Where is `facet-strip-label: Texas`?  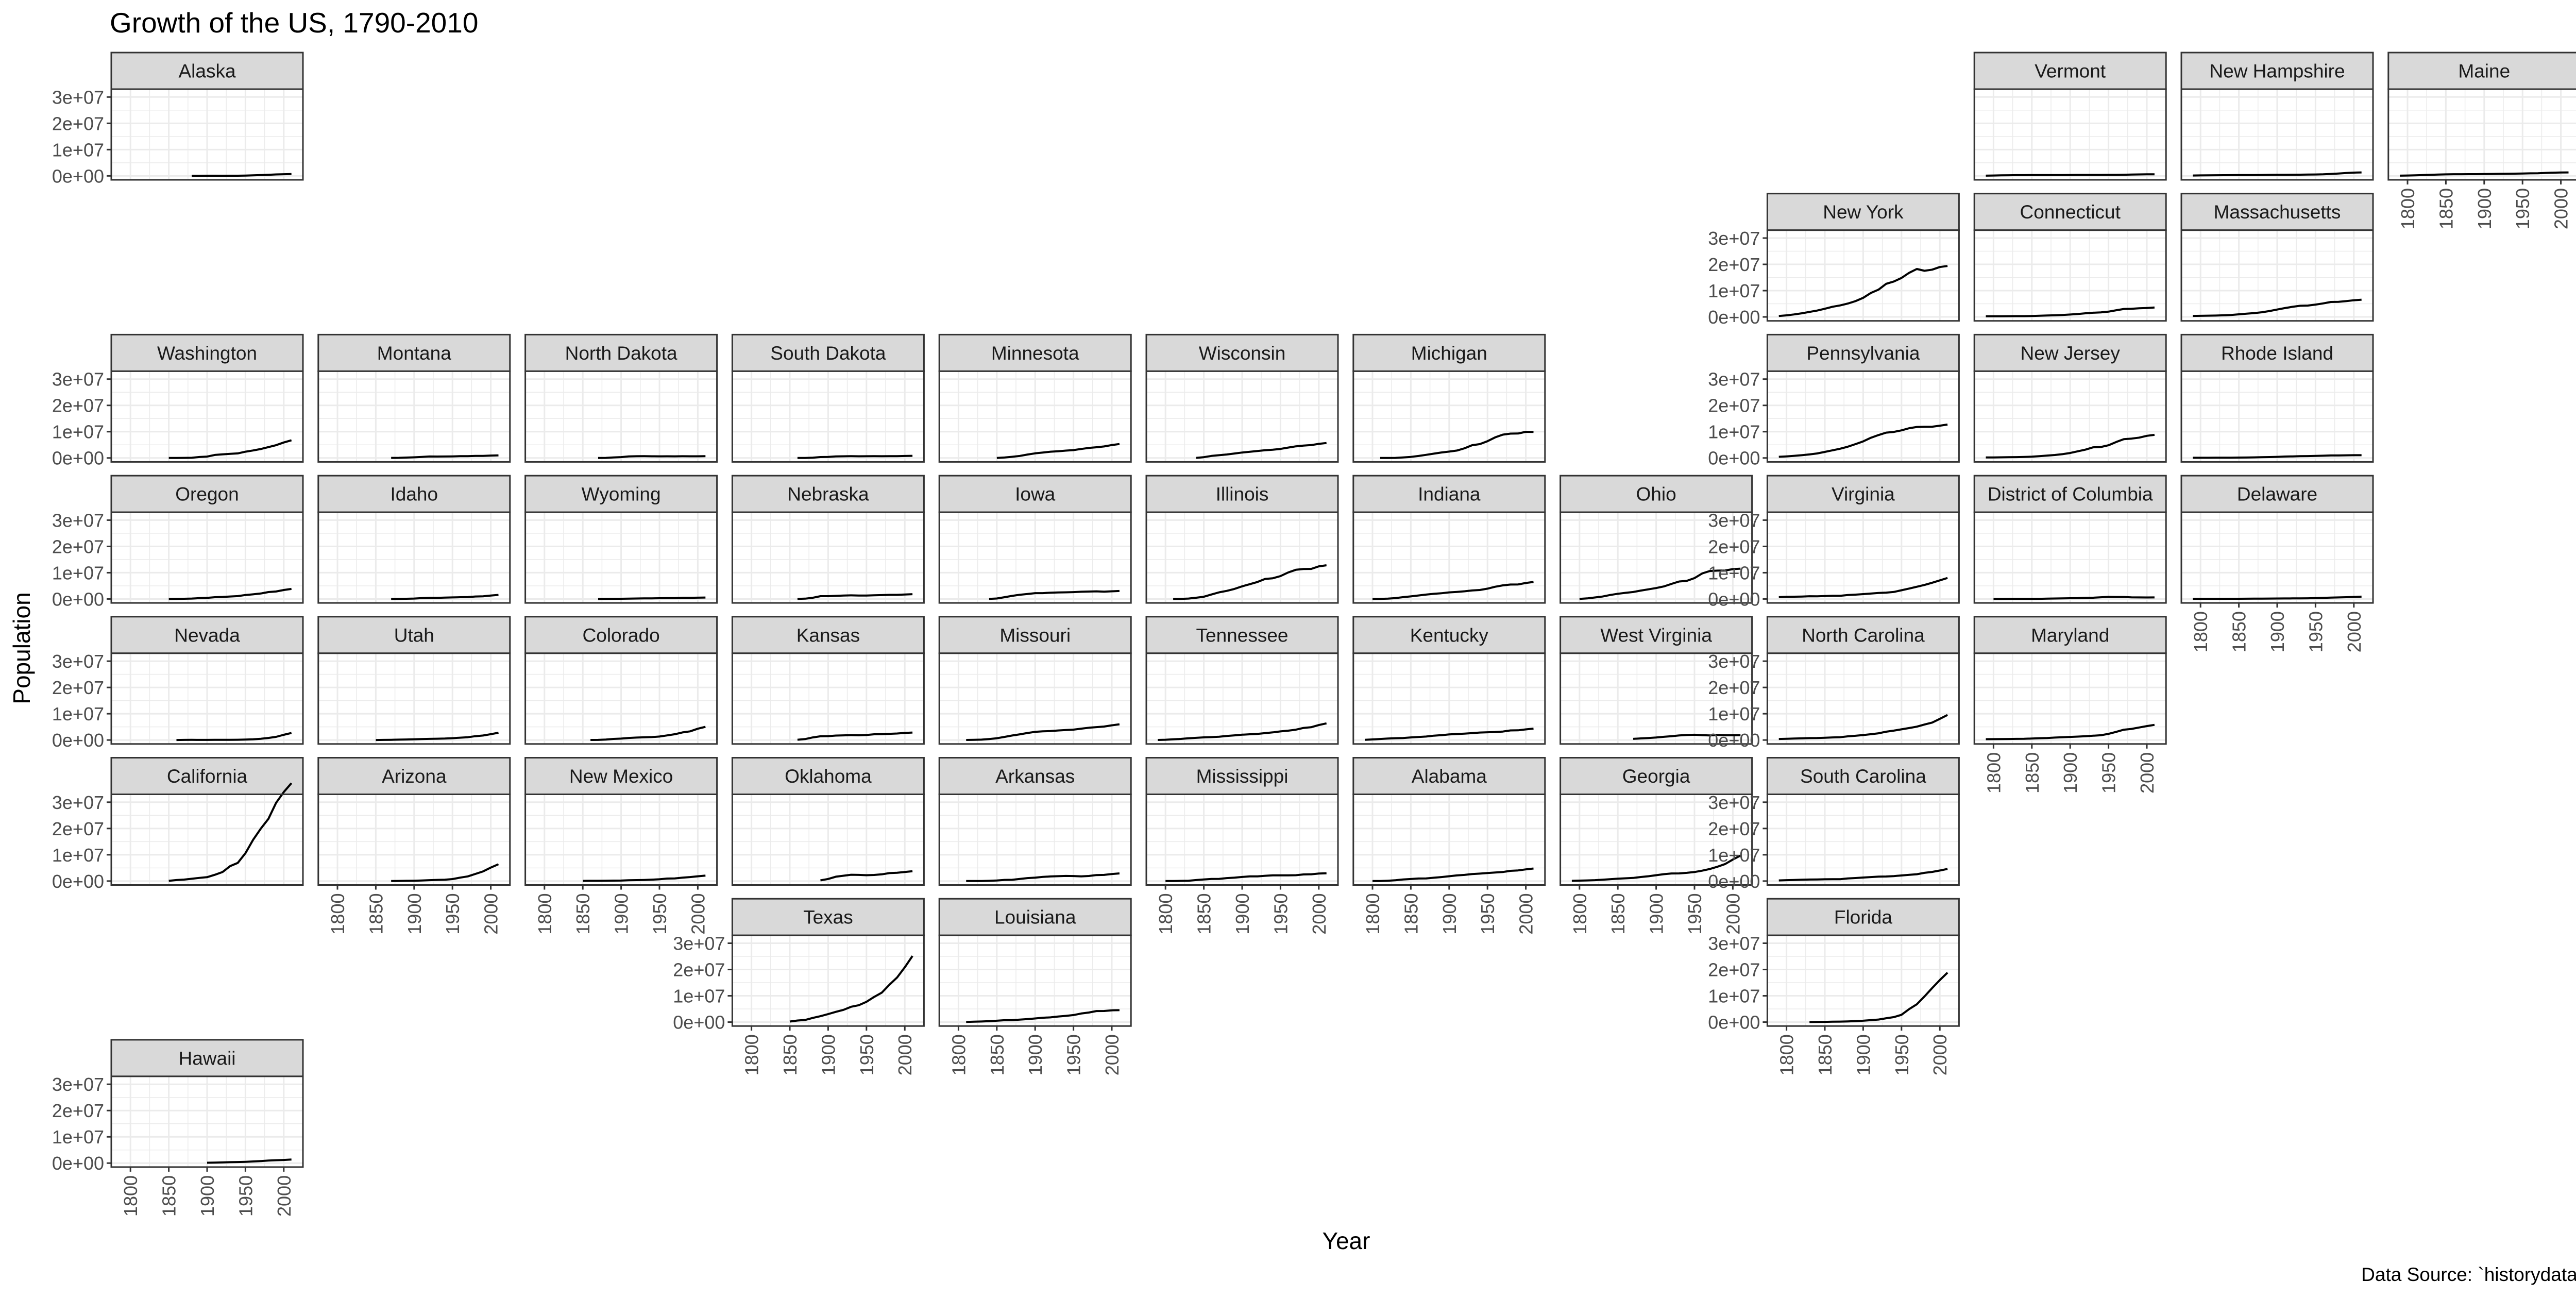
facet-strip-label: Texas is located at coordinates (828, 917).